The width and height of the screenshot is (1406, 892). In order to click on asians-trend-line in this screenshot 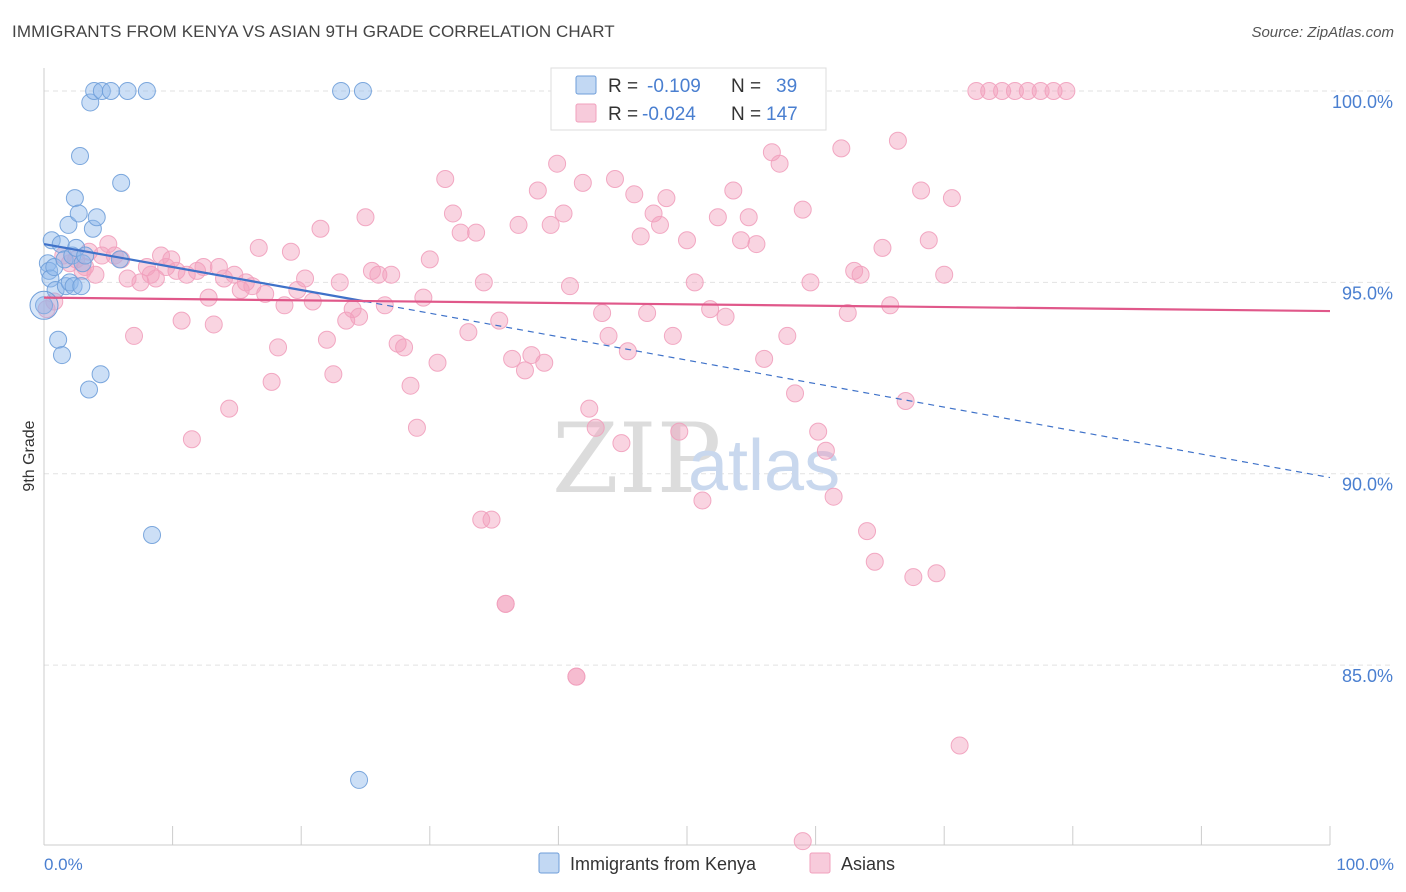, I will do `click(687, 304)`.